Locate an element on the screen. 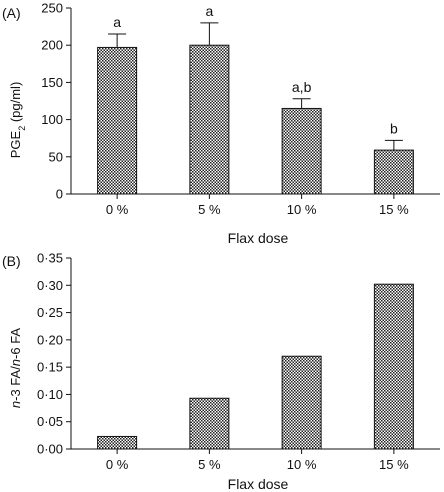 The width and height of the screenshot is (444, 492). panel-a-y-tick-label: 150 is located at coordinates (52, 82).